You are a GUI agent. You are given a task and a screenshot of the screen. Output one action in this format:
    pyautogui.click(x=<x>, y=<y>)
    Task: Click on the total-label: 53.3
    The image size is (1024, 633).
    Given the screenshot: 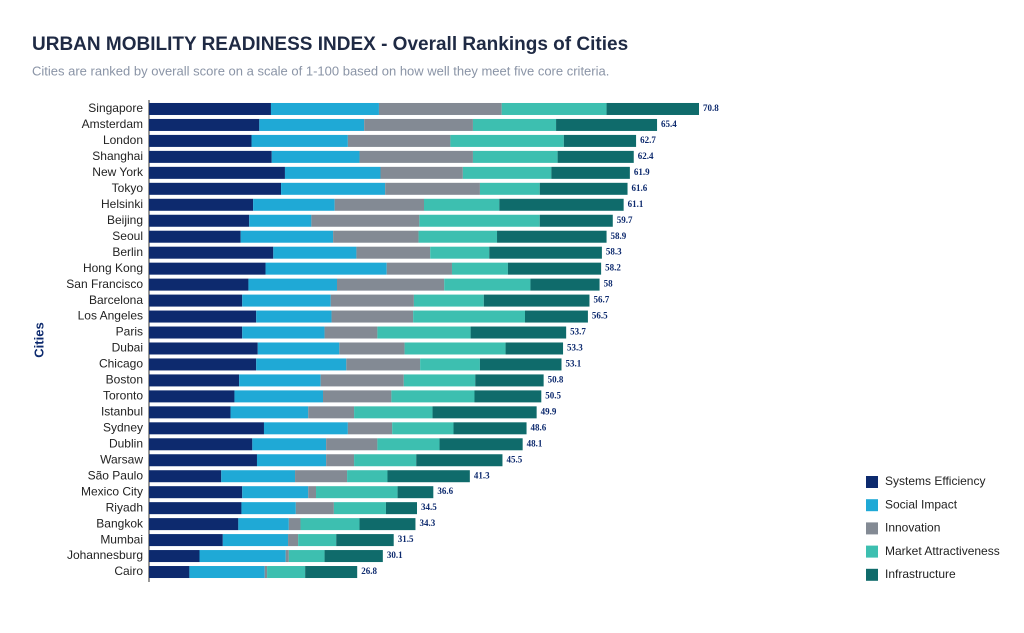 What is the action you would take?
    pyautogui.click(x=575, y=348)
    